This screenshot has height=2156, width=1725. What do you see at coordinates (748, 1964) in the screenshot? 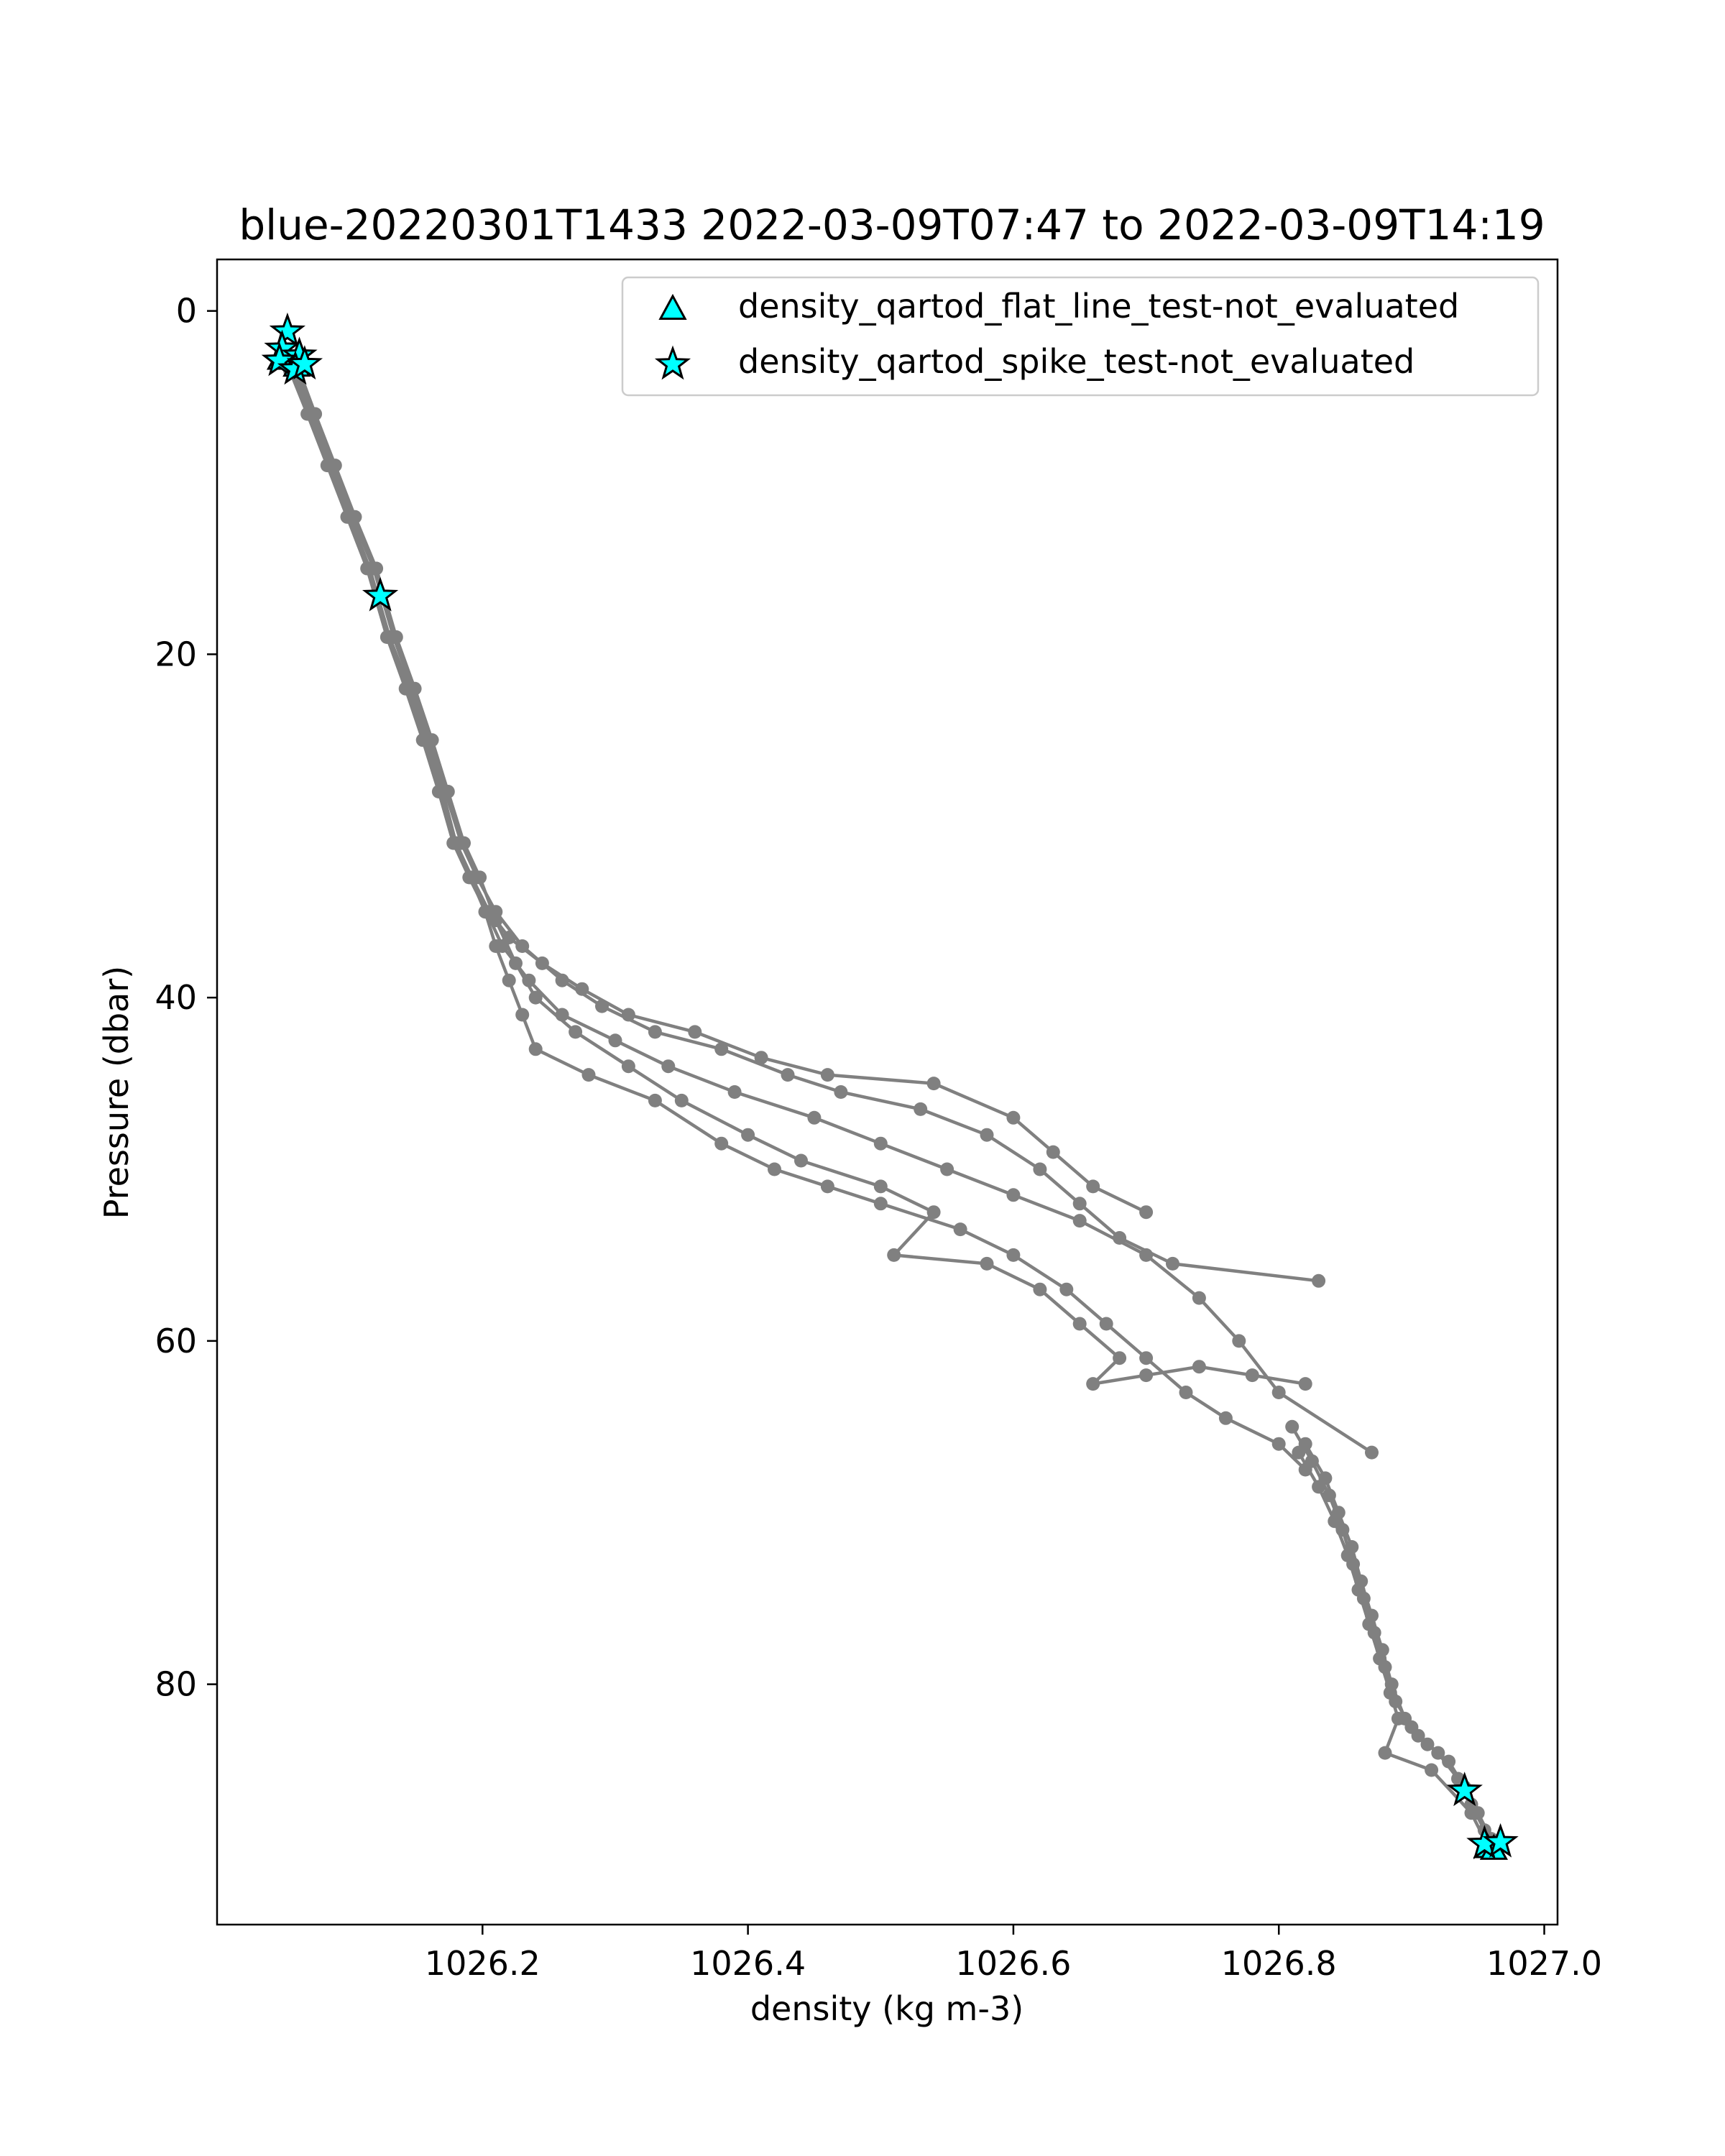
I see `x-tick-label-1: 1026.4` at bounding box center [748, 1964].